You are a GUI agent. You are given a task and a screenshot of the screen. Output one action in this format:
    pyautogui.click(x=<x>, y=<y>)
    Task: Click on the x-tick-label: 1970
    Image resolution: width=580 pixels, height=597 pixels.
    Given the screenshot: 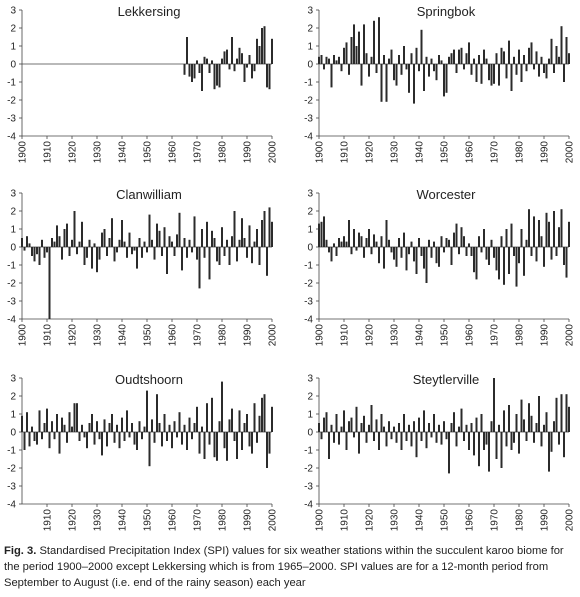 What is the action you would take?
    pyautogui.click(x=495, y=520)
    